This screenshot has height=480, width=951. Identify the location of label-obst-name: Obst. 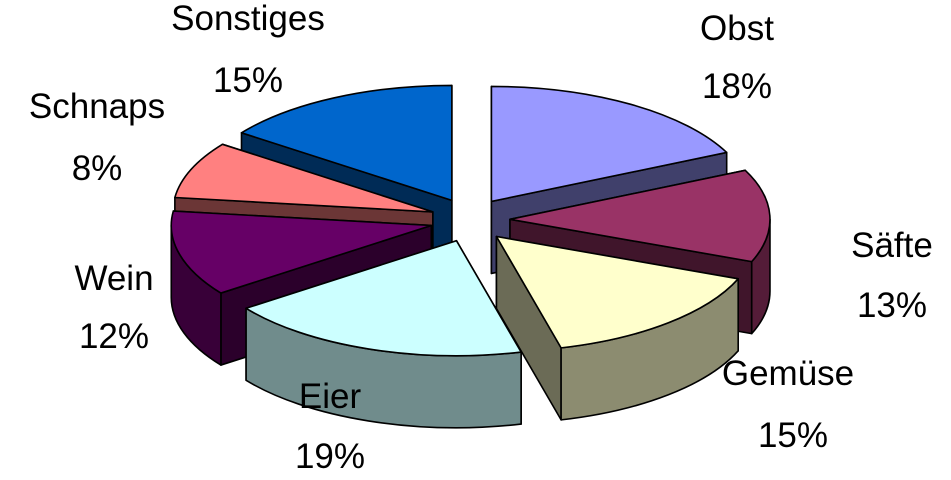
(737, 28).